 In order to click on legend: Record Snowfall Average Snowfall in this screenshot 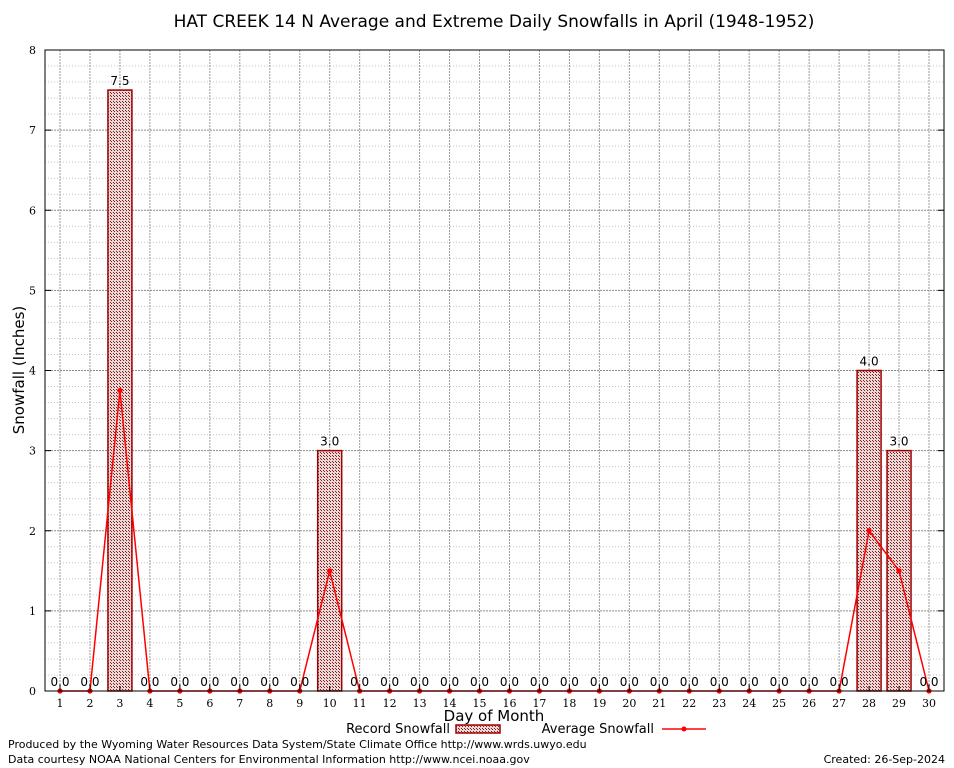, I will do `click(526, 729)`.